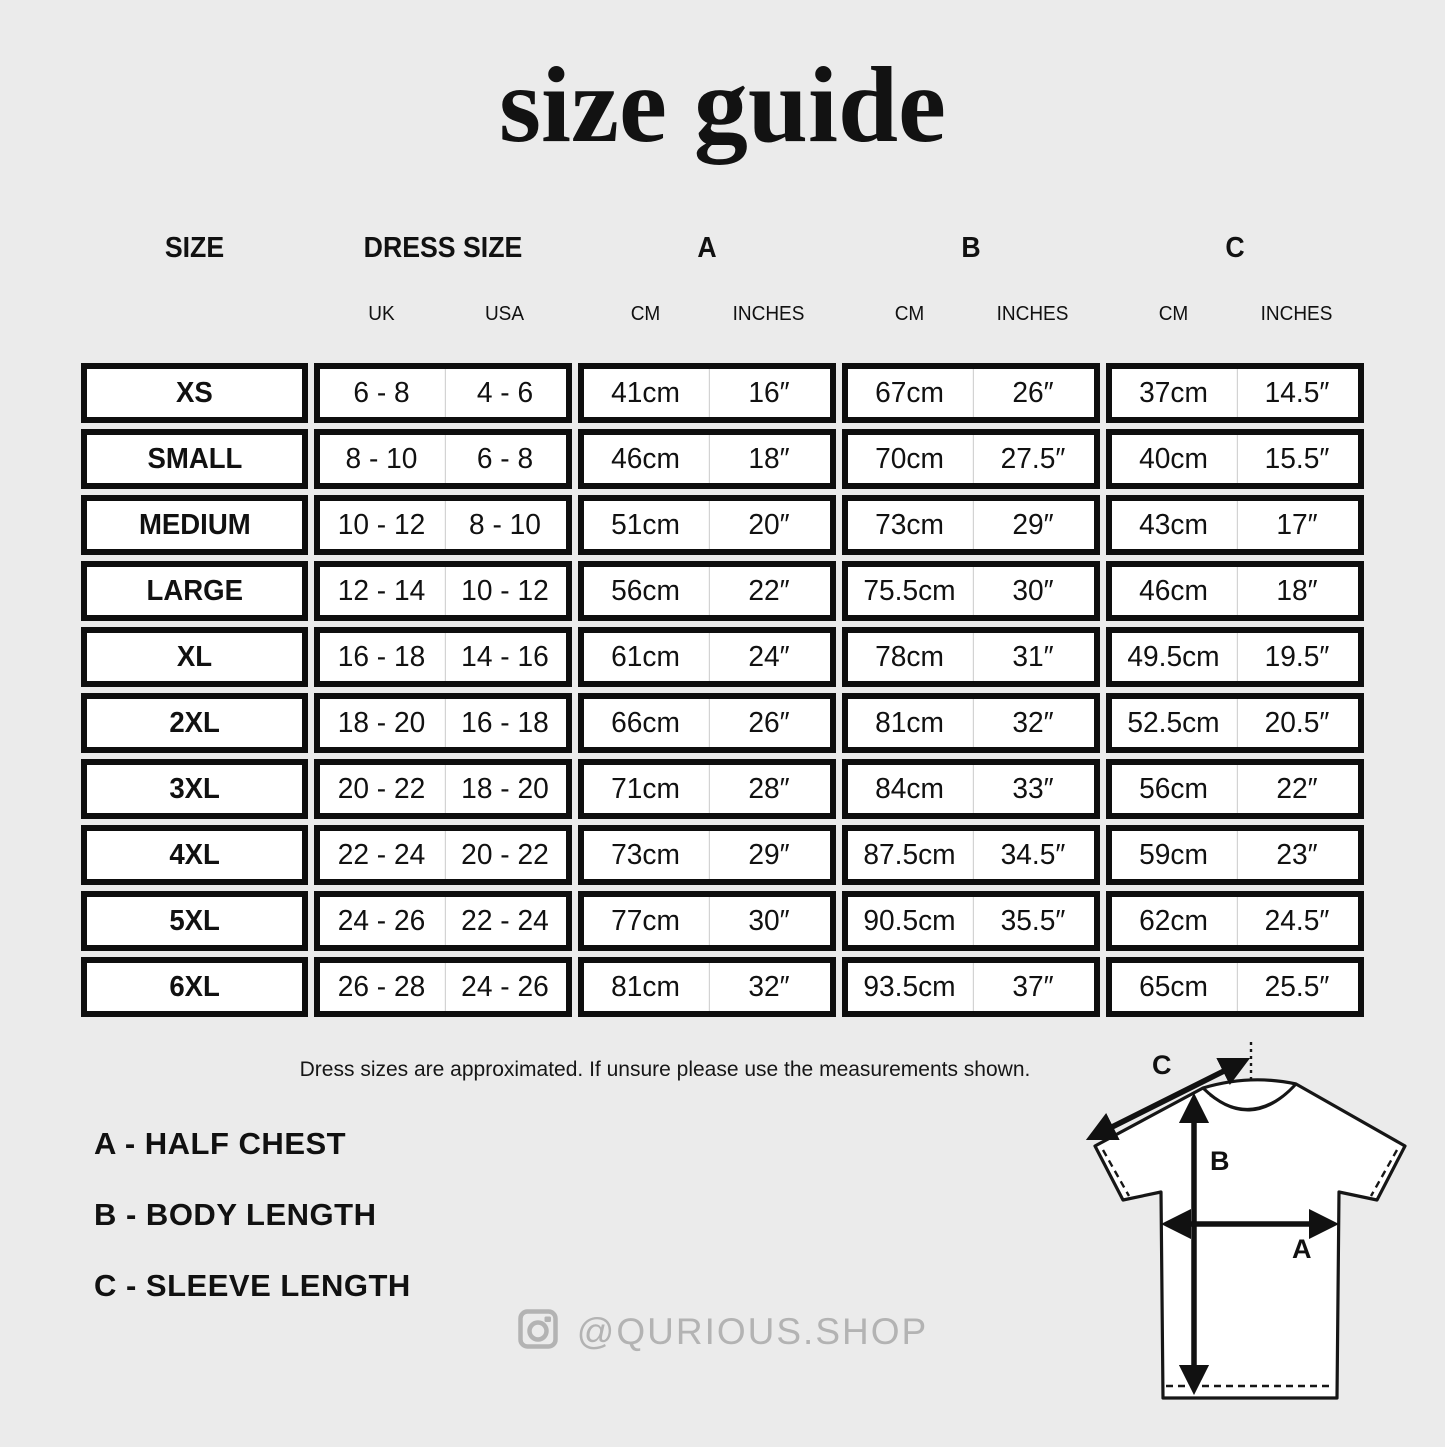 The height and width of the screenshot is (1447, 1445). What do you see at coordinates (1032, 525) in the screenshot?
I see `table-cell: 29″` at bounding box center [1032, 525].